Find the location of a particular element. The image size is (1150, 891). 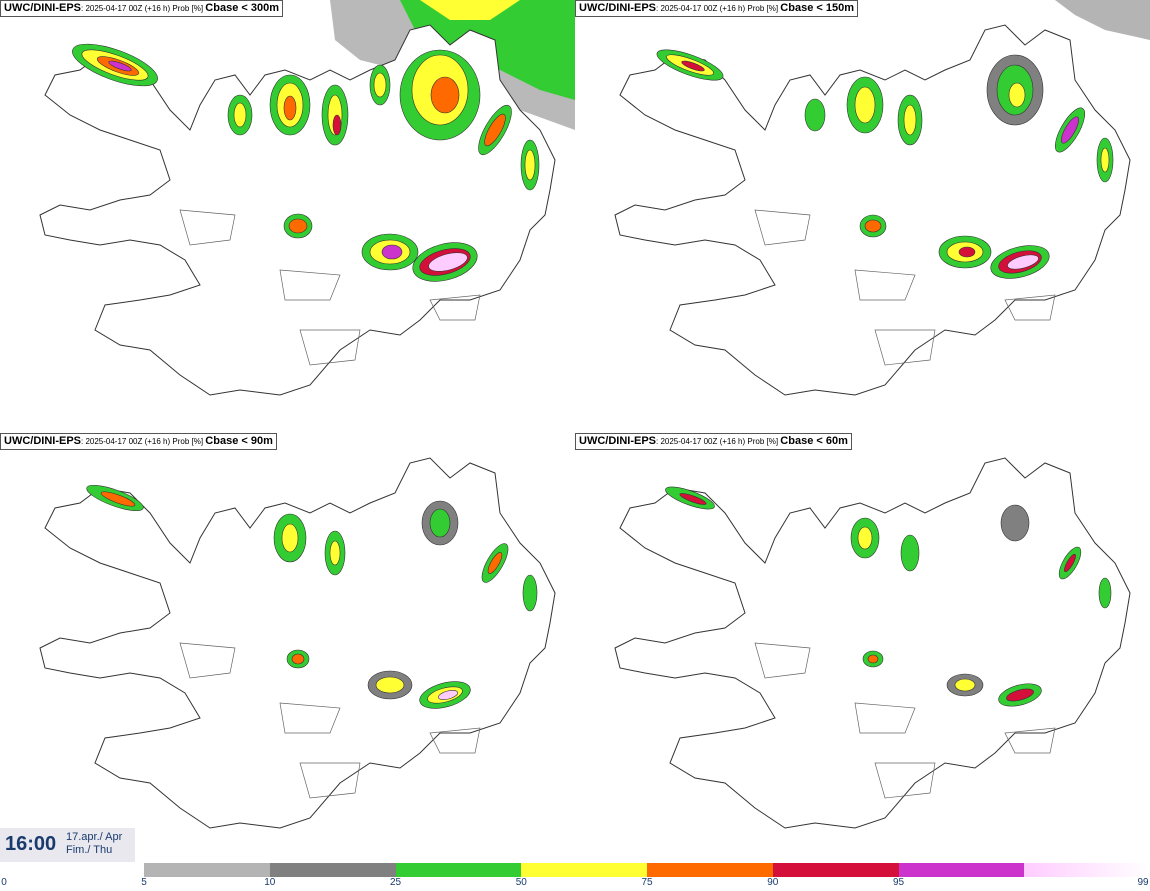

parameter-label: Cbase < 300m is located at coordinates (242, 8).